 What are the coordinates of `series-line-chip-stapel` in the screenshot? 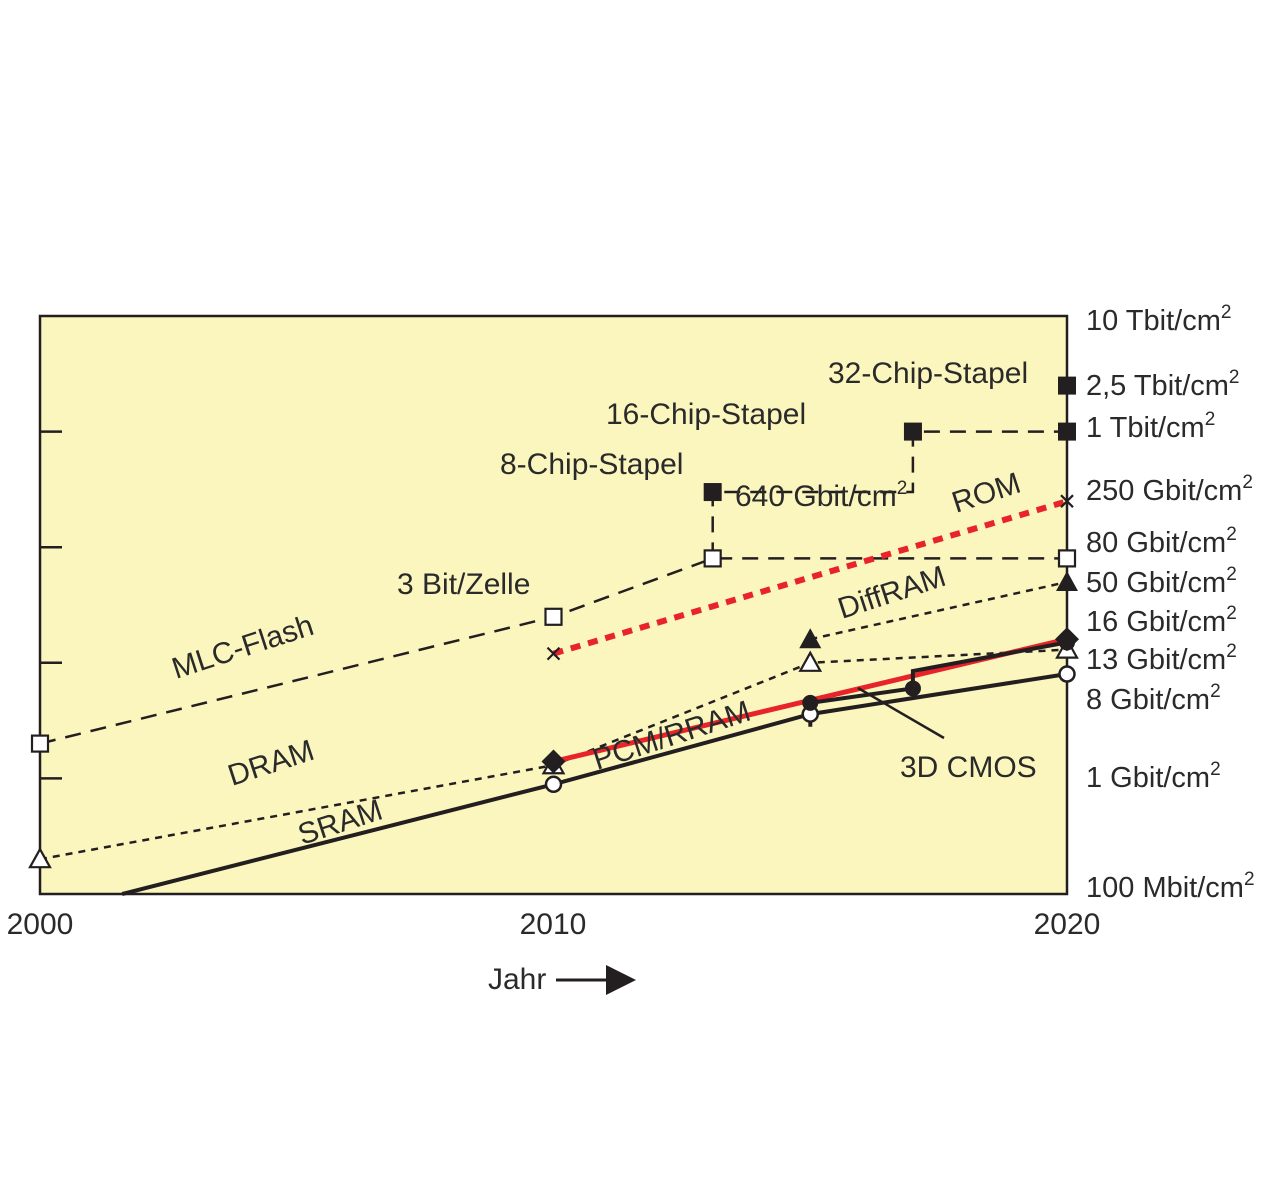 It's located at (889, 494).